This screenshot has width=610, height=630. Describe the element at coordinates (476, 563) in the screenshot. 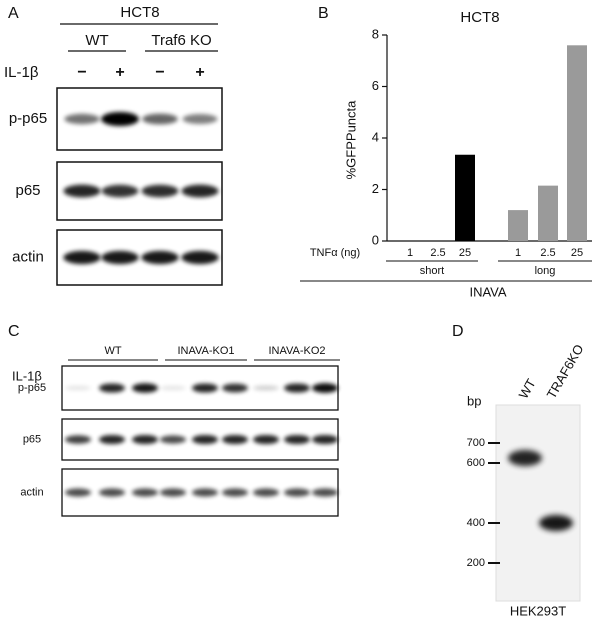

I see `marker-label: 200` at that location.